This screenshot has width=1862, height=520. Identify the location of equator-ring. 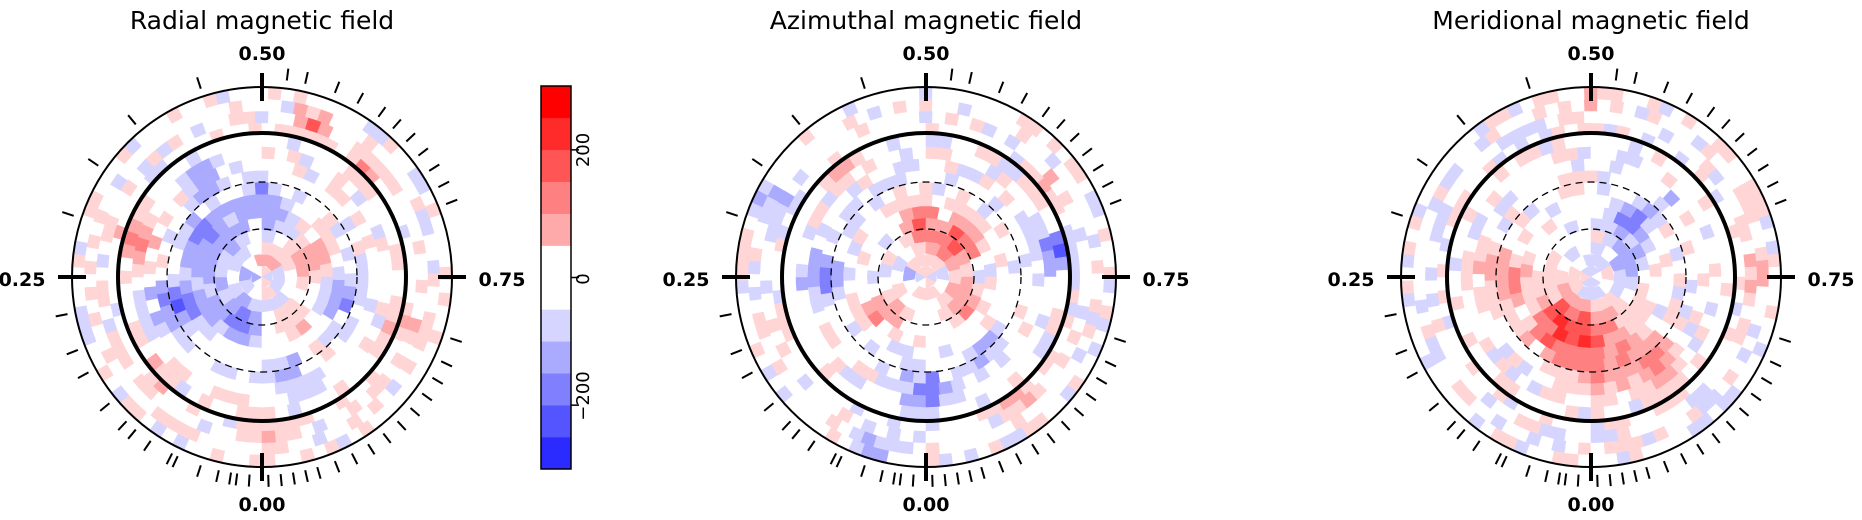
(262, 277).